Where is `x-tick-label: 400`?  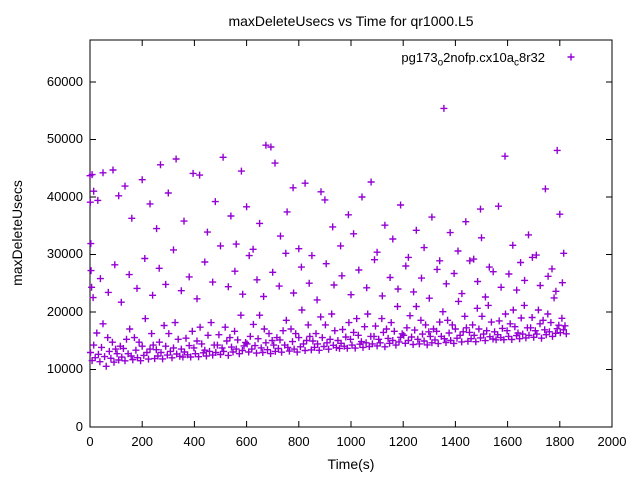 x-tick-label: 400 is located at coordinates (194, 441).